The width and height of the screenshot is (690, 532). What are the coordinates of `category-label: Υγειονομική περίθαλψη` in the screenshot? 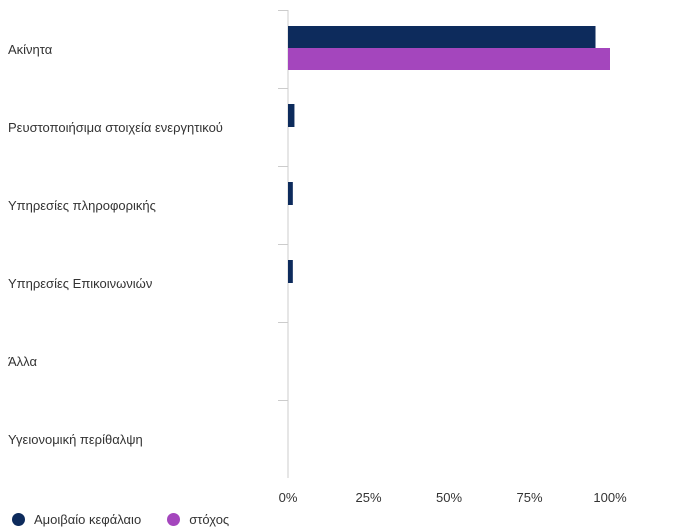 It's located at (75, 439).